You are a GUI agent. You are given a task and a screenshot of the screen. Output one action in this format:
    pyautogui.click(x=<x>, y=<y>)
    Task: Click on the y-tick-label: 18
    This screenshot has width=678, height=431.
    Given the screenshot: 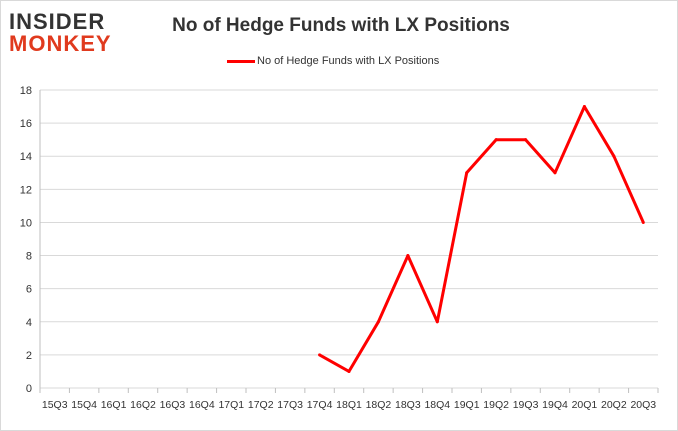 What is the action you would take?
    pyautogui.click(x=26, y=91)
    